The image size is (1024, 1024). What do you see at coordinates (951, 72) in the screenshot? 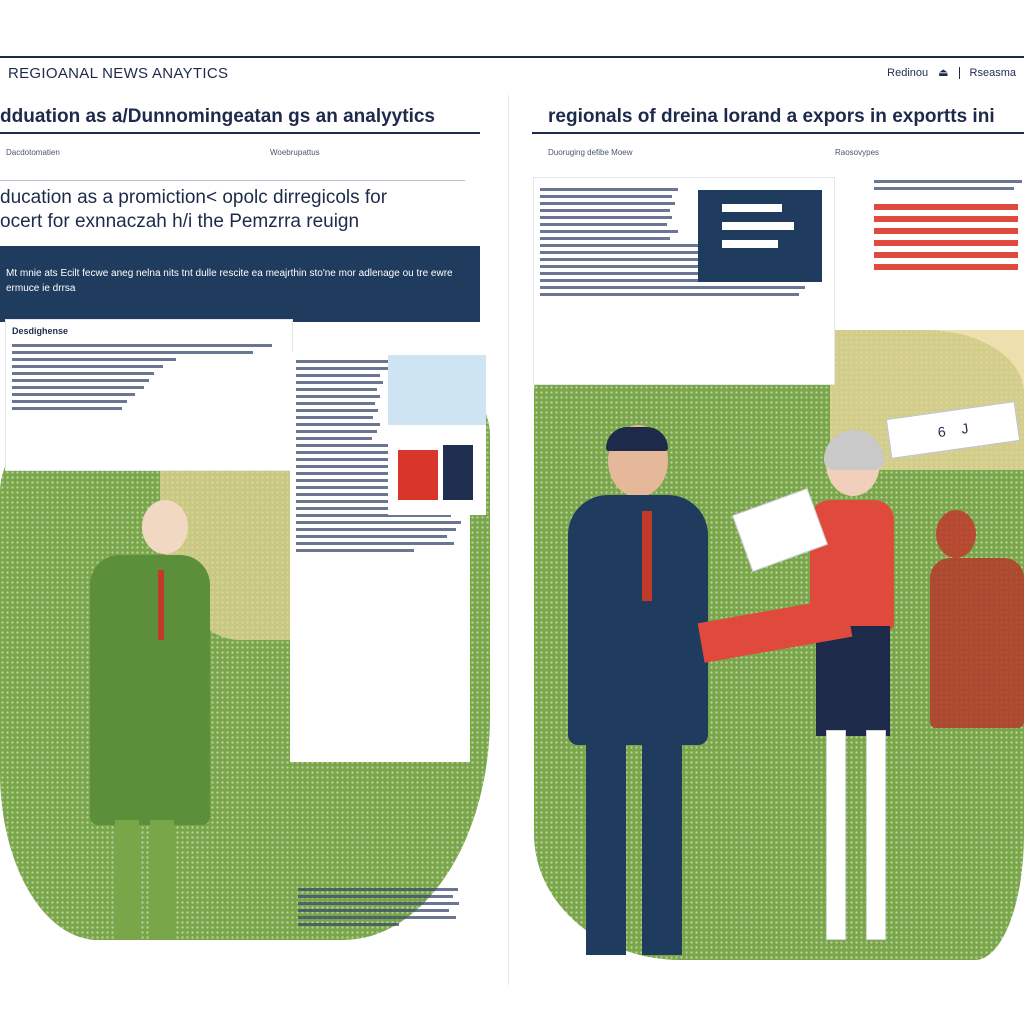
I see `top-navigation: Redinou ⏏ Rseasma` at bounding box center [951, 72].